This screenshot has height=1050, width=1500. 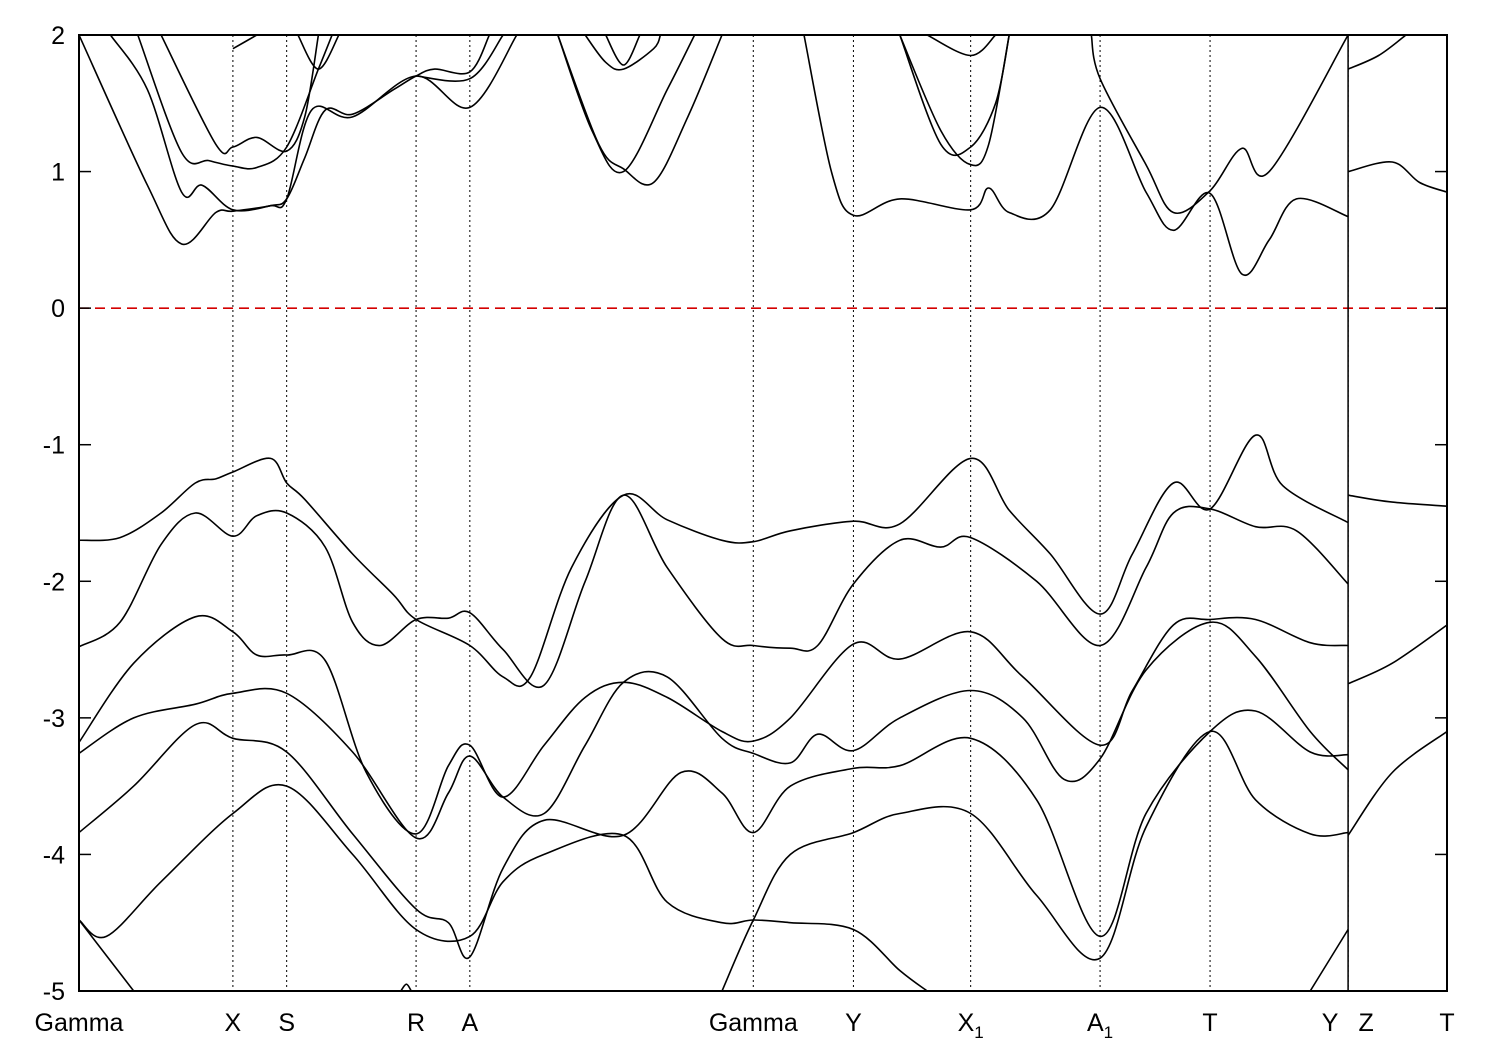 I want to click on x-tick-label-7: Y, so click(x=853, y=1023).